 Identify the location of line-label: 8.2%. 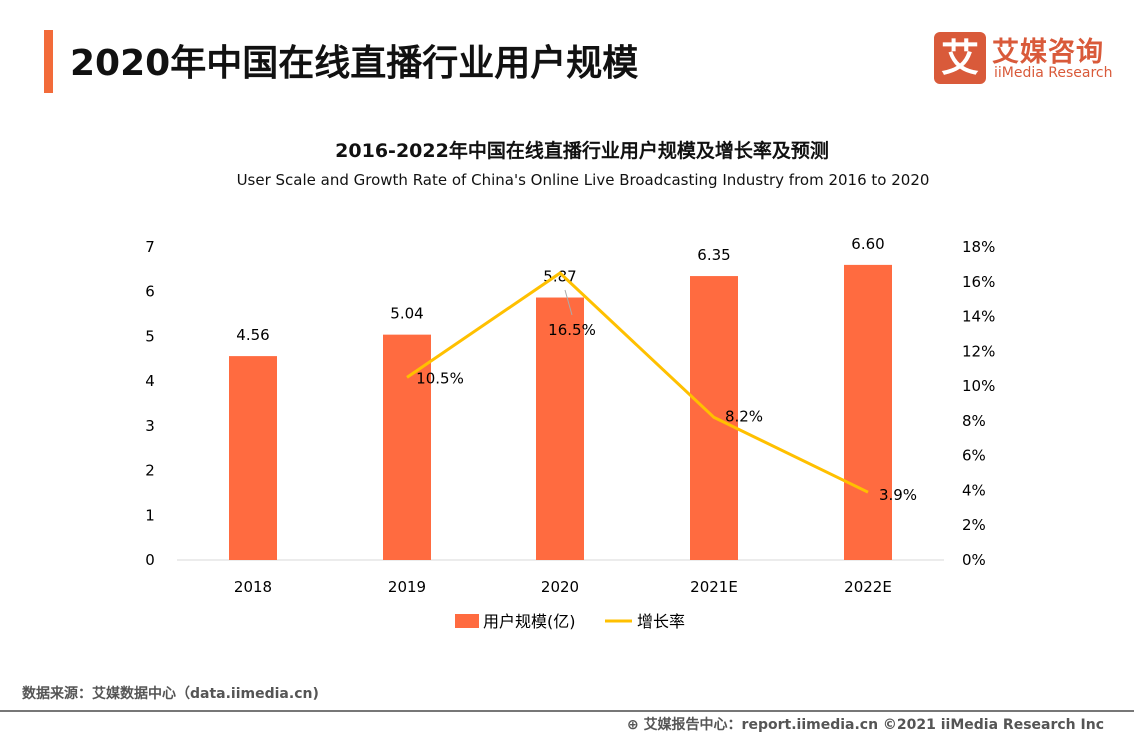
(744, 416).